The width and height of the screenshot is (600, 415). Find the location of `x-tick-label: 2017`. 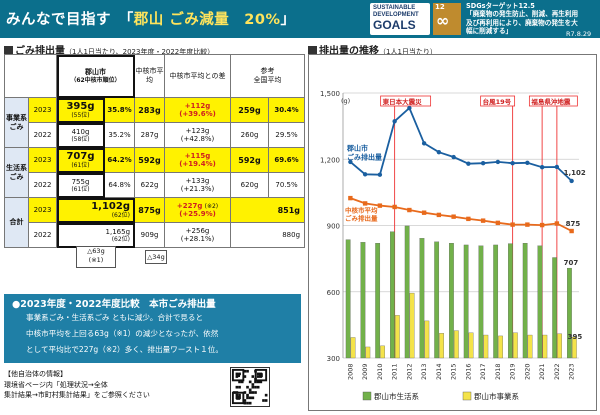

x-tick-label: 2017 is located at coordinates (483, 371).